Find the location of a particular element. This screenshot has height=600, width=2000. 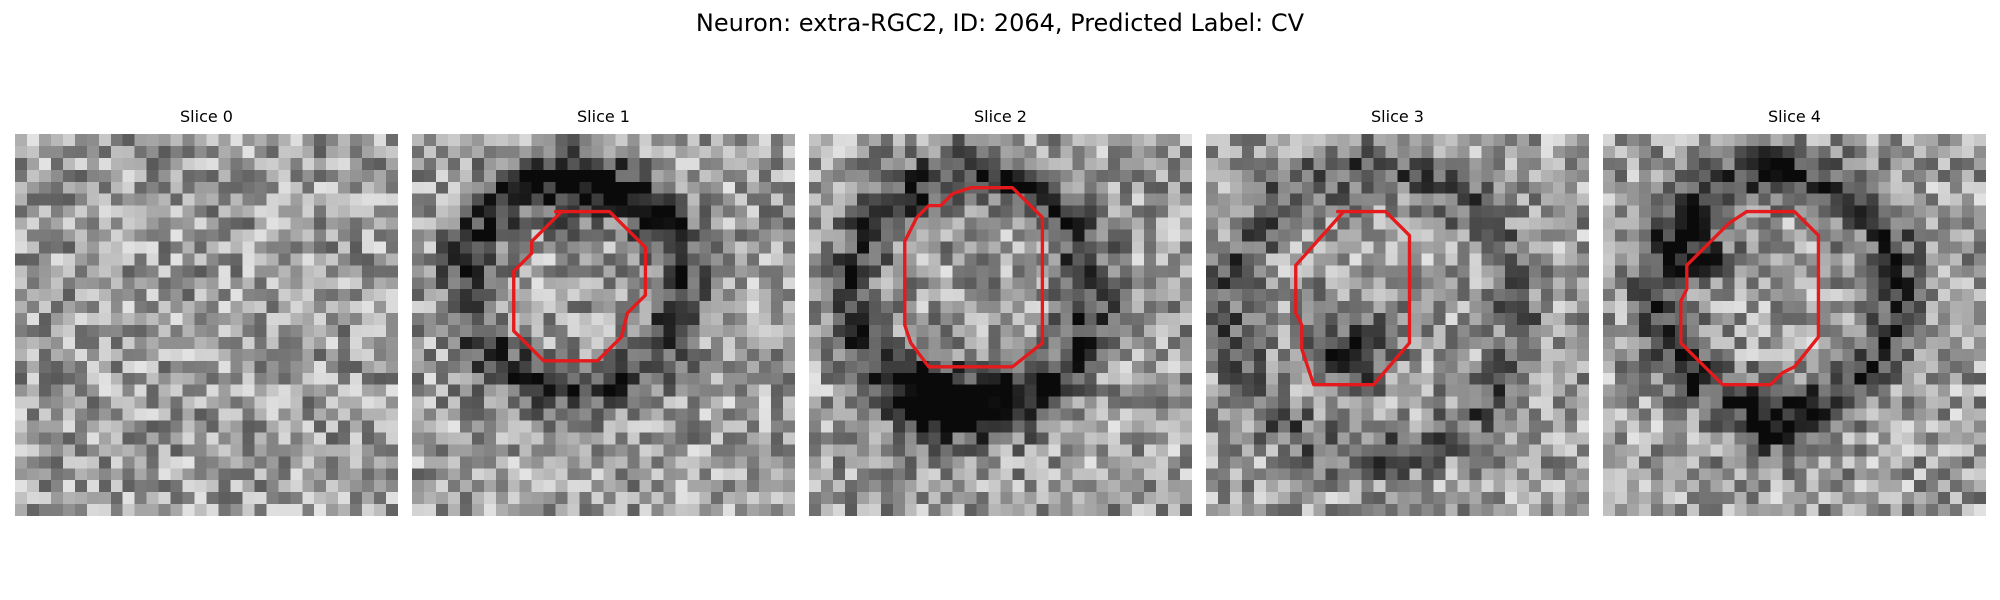

slice-title: Slice 0 is located at coordinates (206, 116).